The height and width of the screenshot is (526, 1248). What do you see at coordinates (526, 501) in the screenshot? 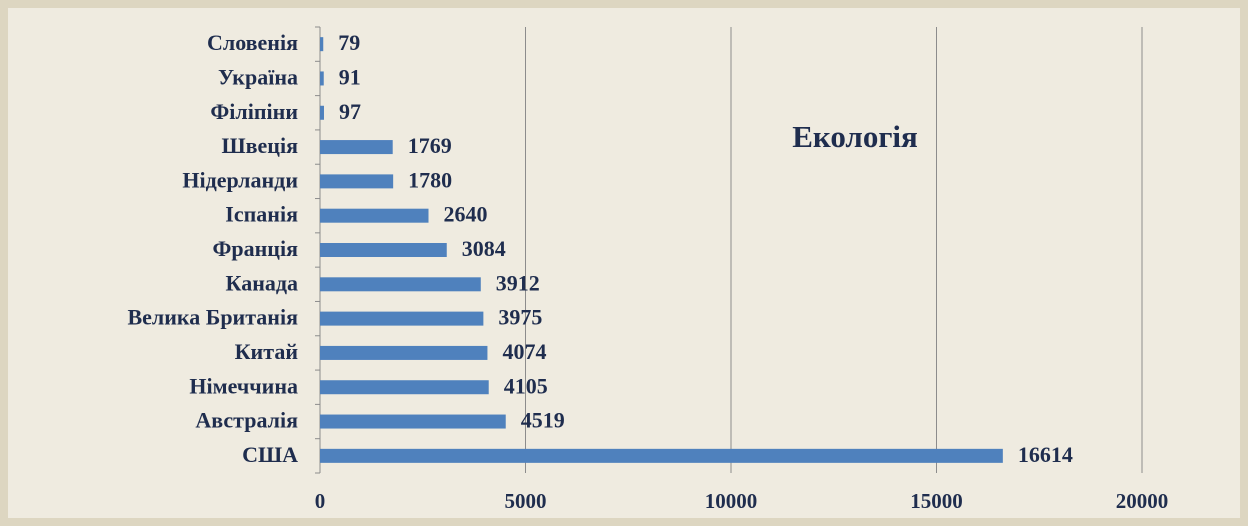
I see `x-tick-label: 5000` at bounding box center [526, 501].